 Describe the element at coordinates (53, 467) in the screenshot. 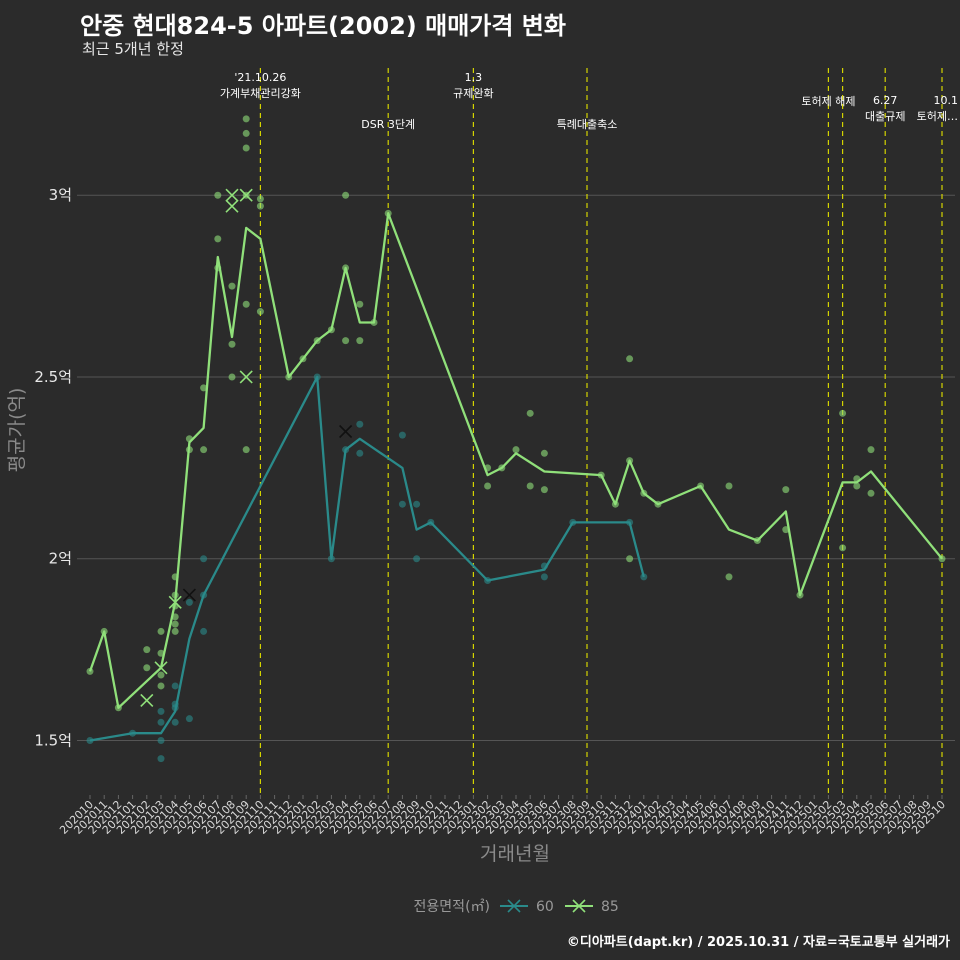

I see `y-axis-ticks: 1.5억 2억 2.5억 3억` at that location.